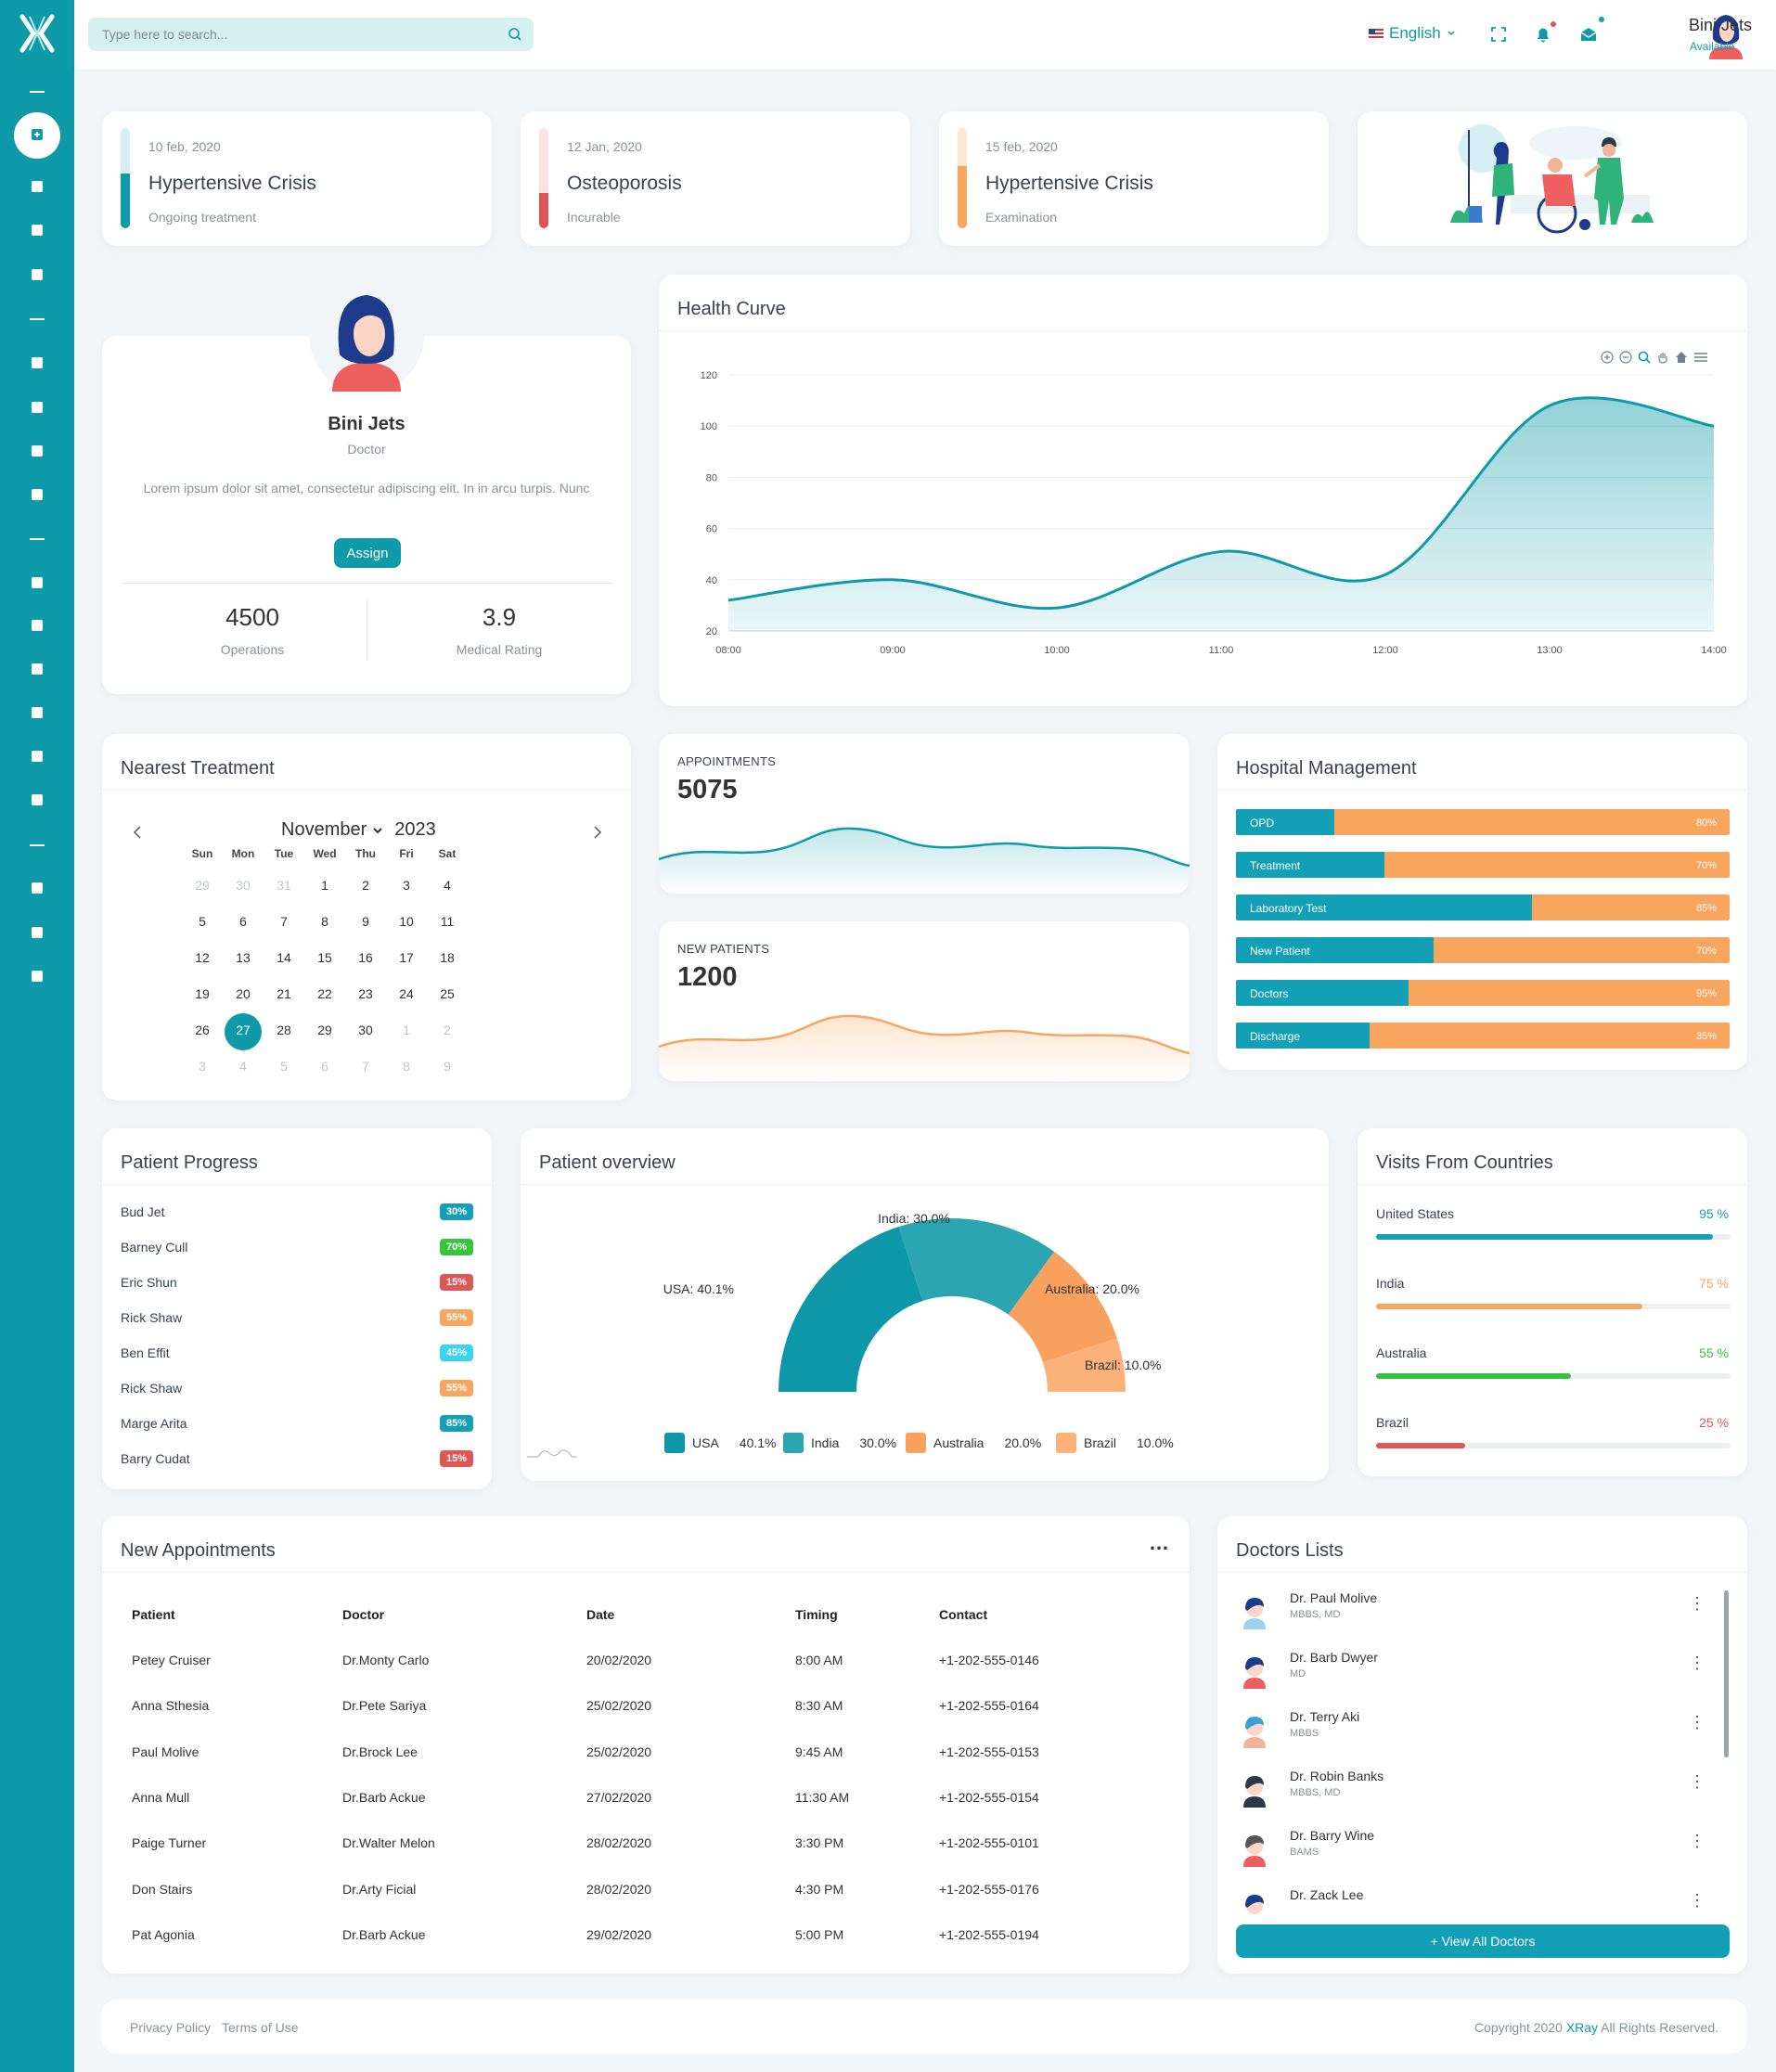 The image size is (1776, 2072). What do you see at coordinates (1477, 1730) in the screenshot?
I see `doctor-item: Dr. Terry Aki MBBS ⋮` at bounding box center [1477, 1730].